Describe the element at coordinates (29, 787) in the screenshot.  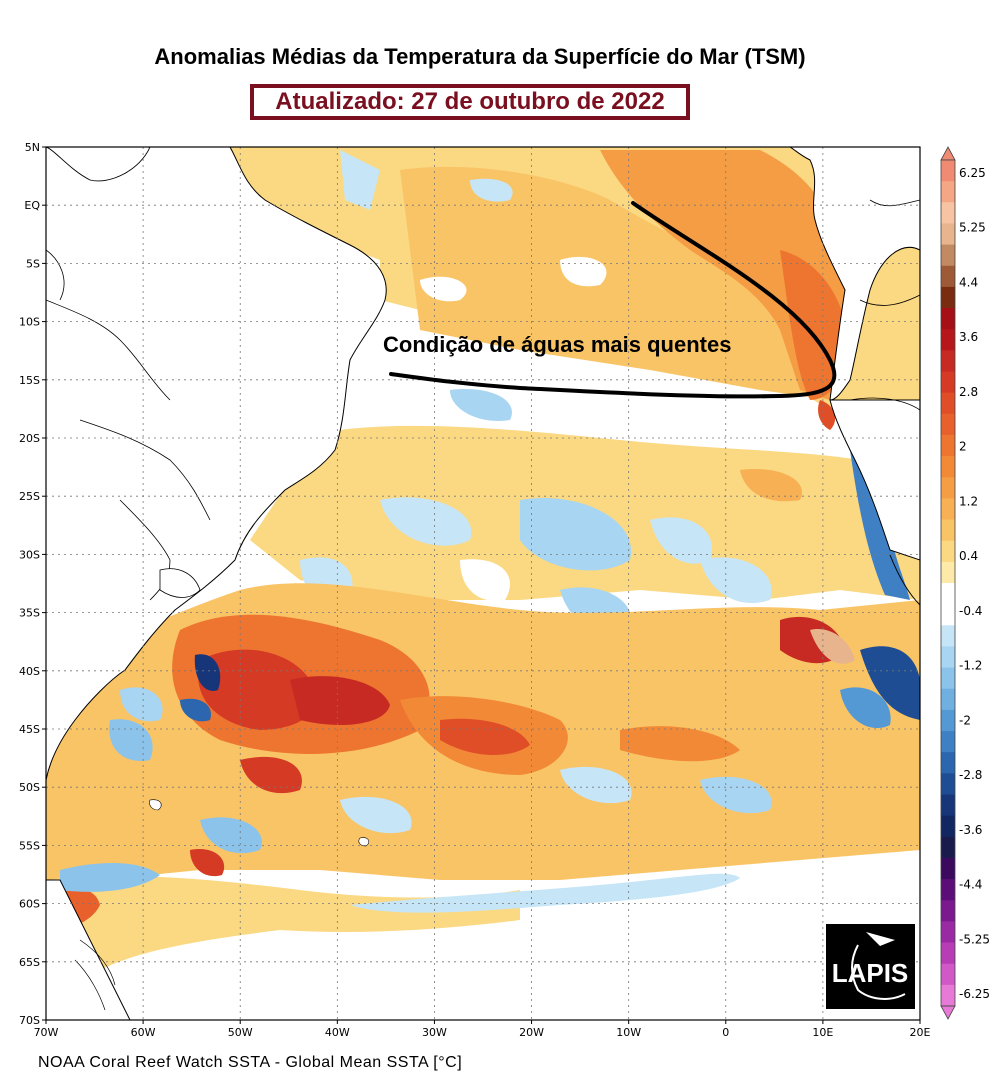
I see `lat-tick-label: 50S` at that location.